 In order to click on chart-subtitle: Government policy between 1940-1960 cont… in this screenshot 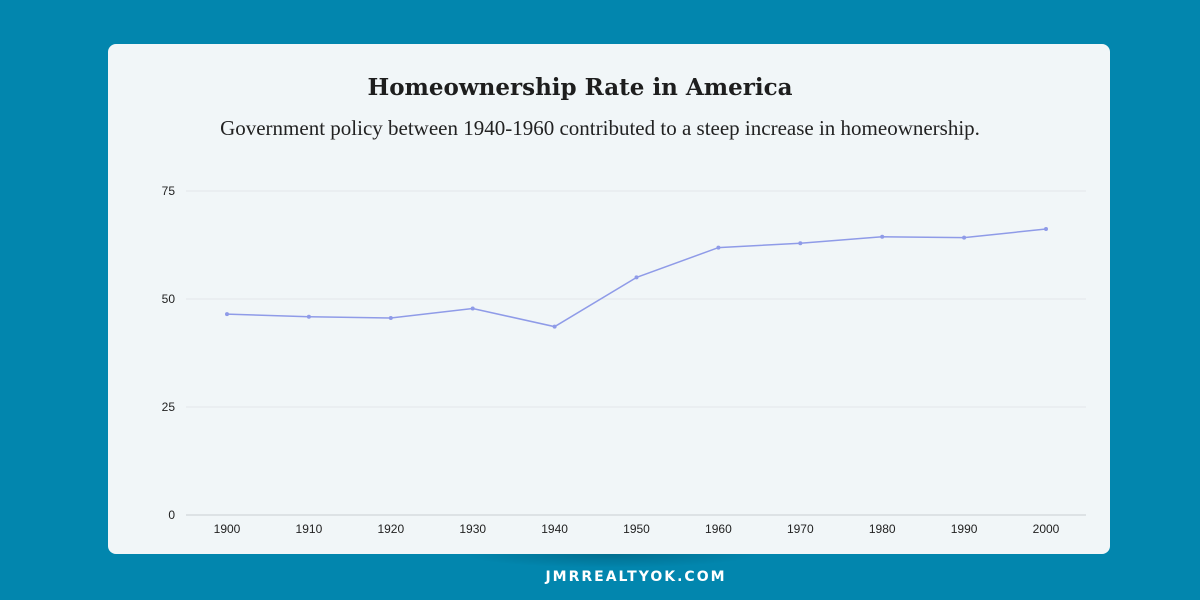, I will do `click(600, 128)`.